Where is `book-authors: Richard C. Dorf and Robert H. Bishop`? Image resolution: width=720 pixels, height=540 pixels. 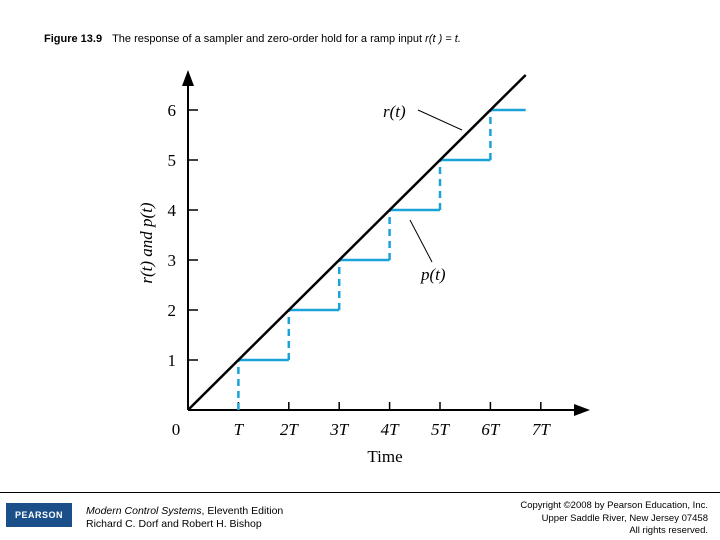 book-authors: Richard C. Dorf and Robert H. Bishop is located at coordinates (174, 524).